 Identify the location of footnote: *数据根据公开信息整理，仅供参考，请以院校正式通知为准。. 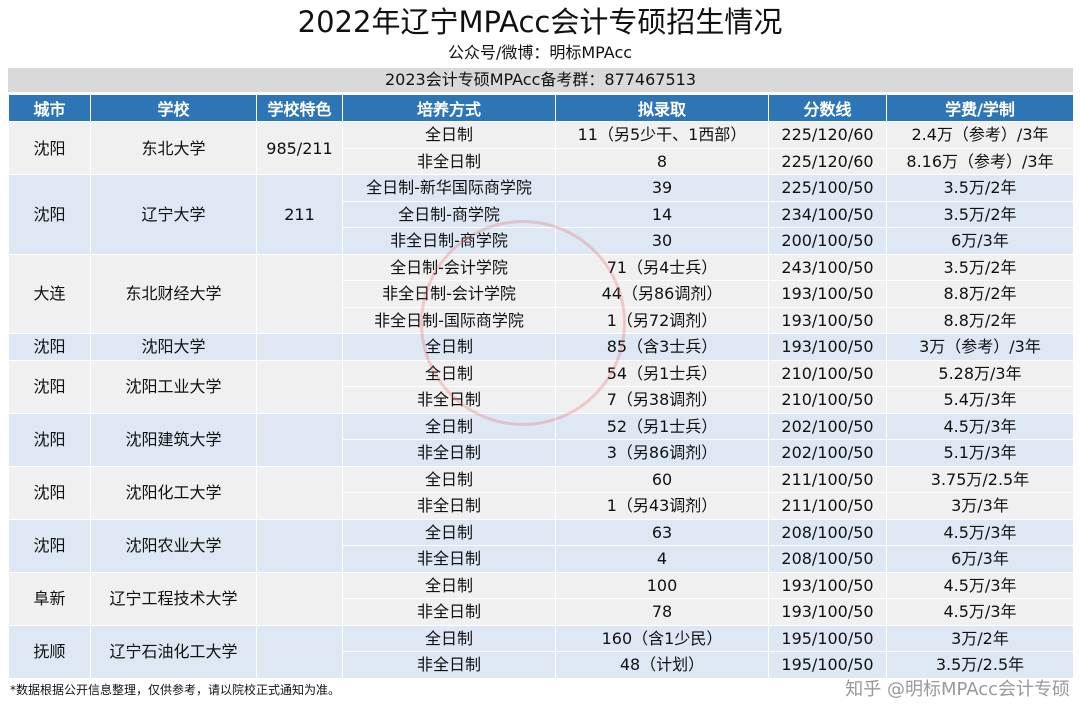
(175, 690).